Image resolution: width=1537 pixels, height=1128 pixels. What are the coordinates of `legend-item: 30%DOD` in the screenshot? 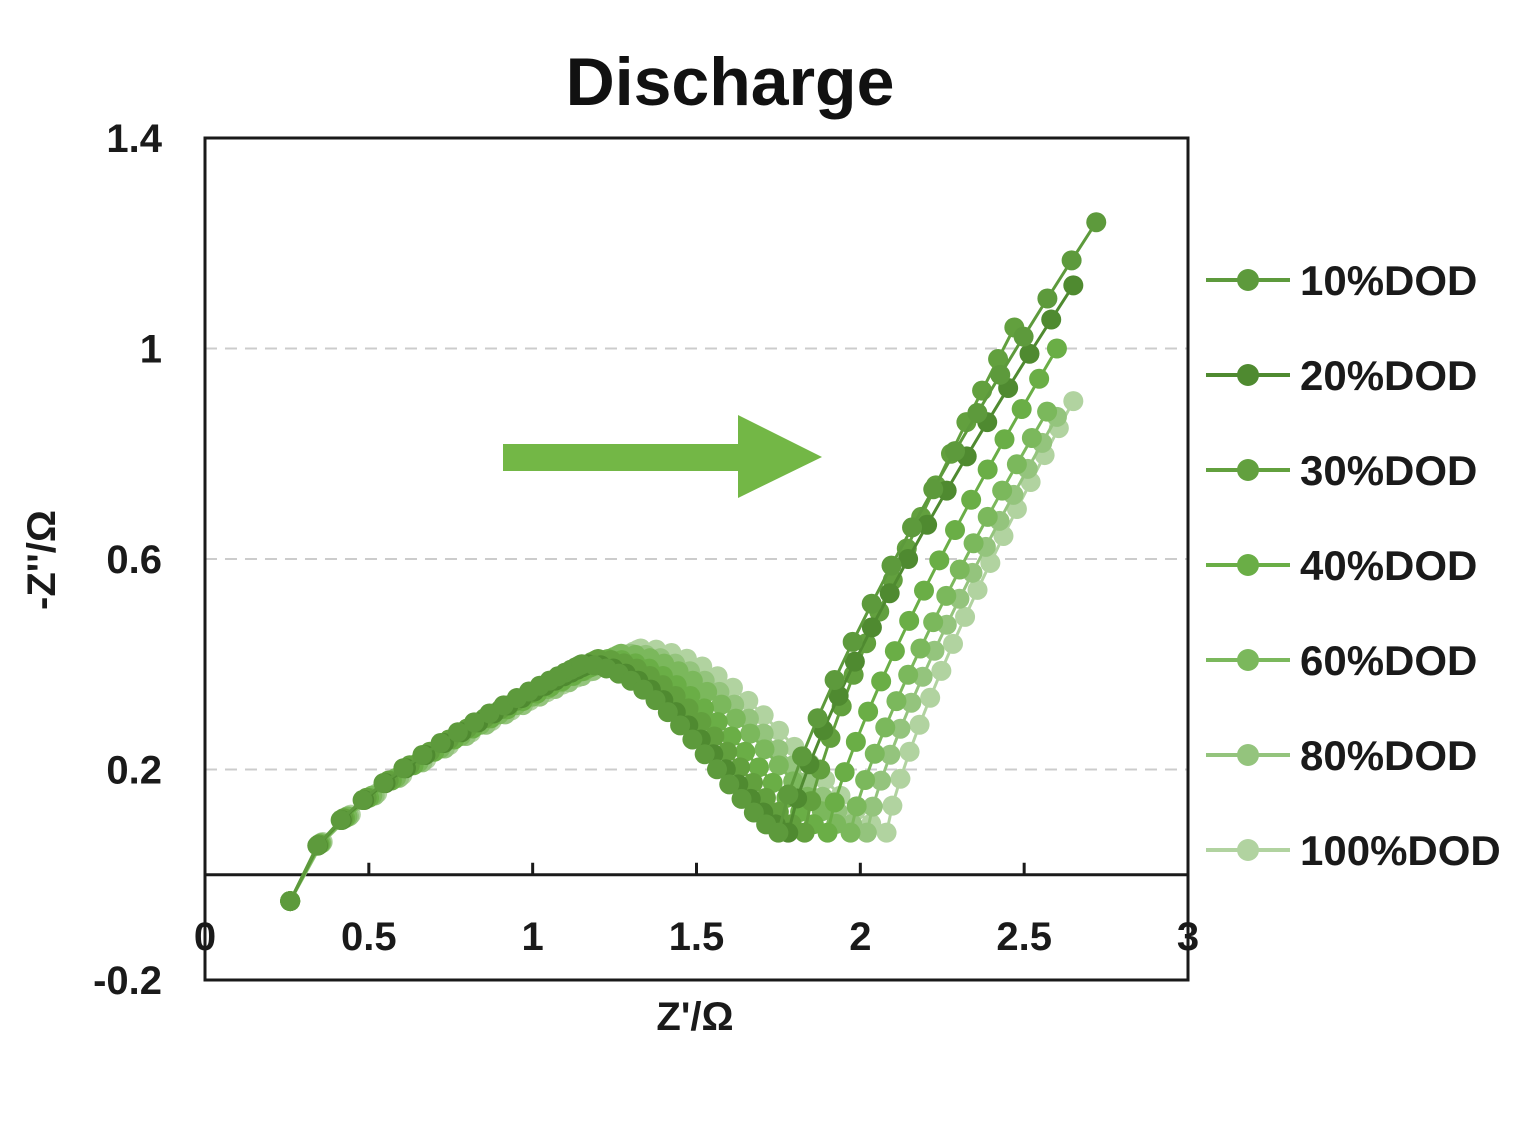 It's located at (1341, 470).